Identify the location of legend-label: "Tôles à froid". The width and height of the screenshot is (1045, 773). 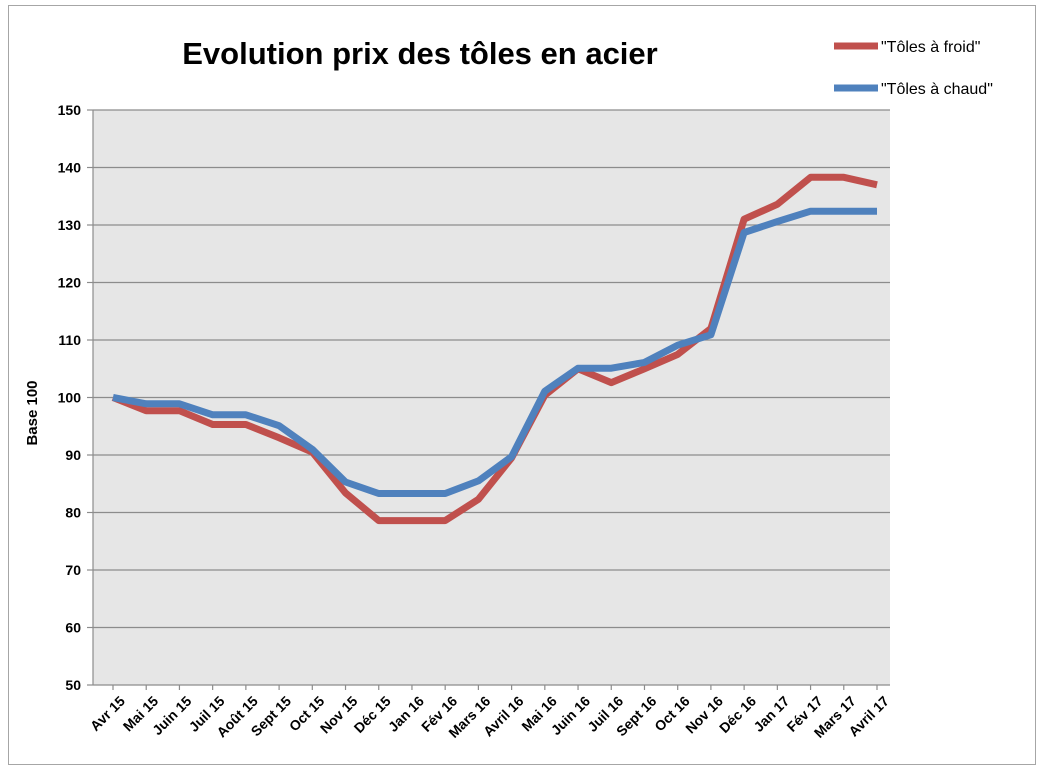
(930, 47).